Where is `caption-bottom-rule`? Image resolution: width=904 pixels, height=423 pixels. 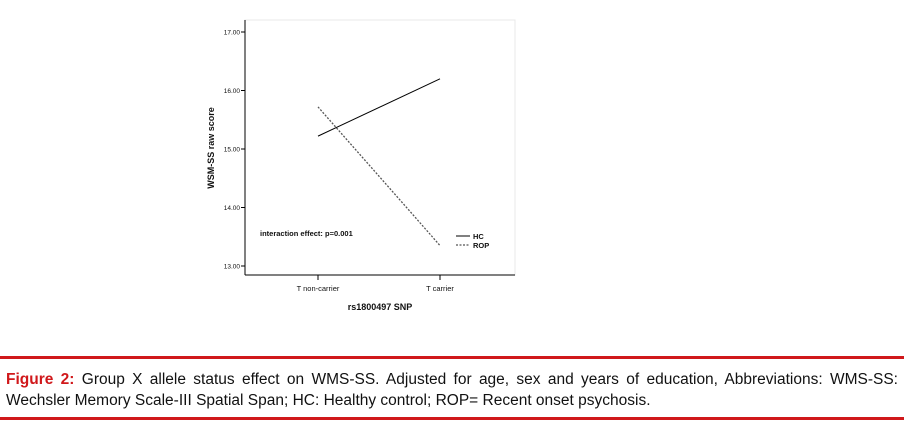 caption-bottom-rule is located at coordinates (452, 418).